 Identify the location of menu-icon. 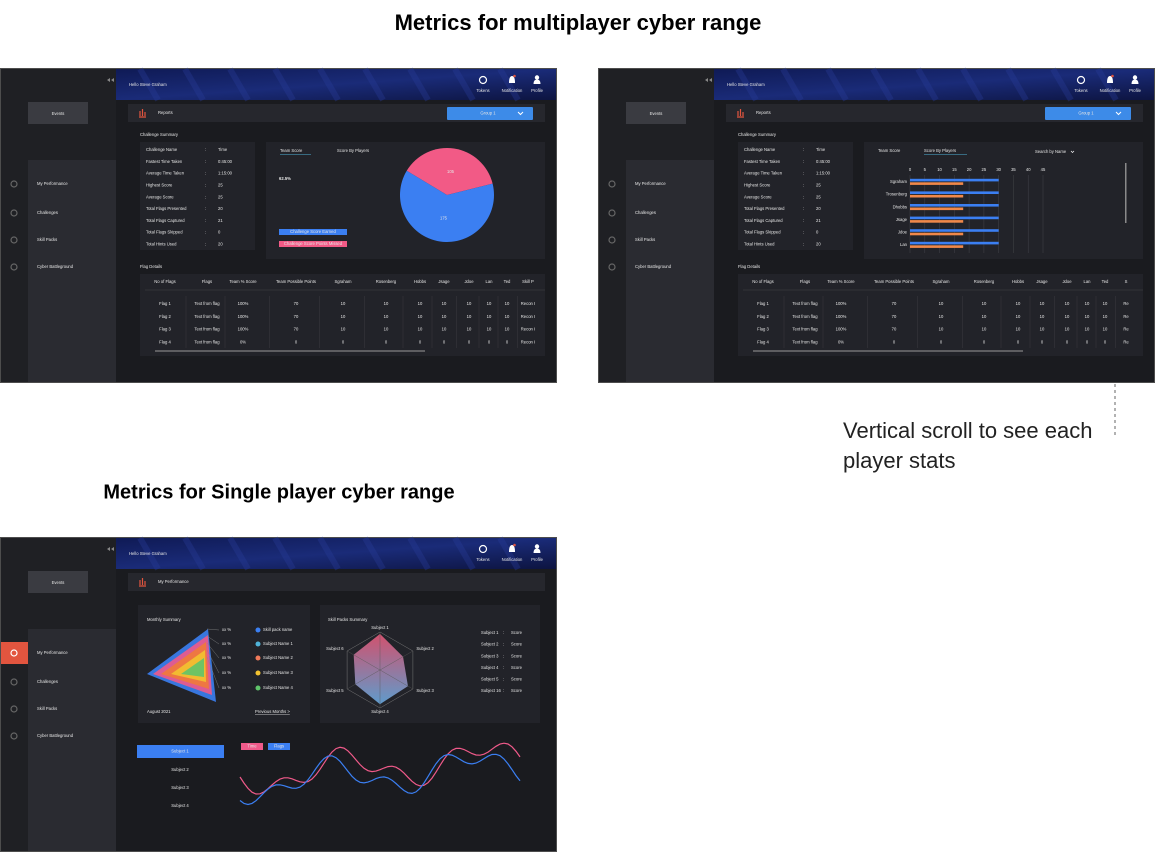
(14, 653).